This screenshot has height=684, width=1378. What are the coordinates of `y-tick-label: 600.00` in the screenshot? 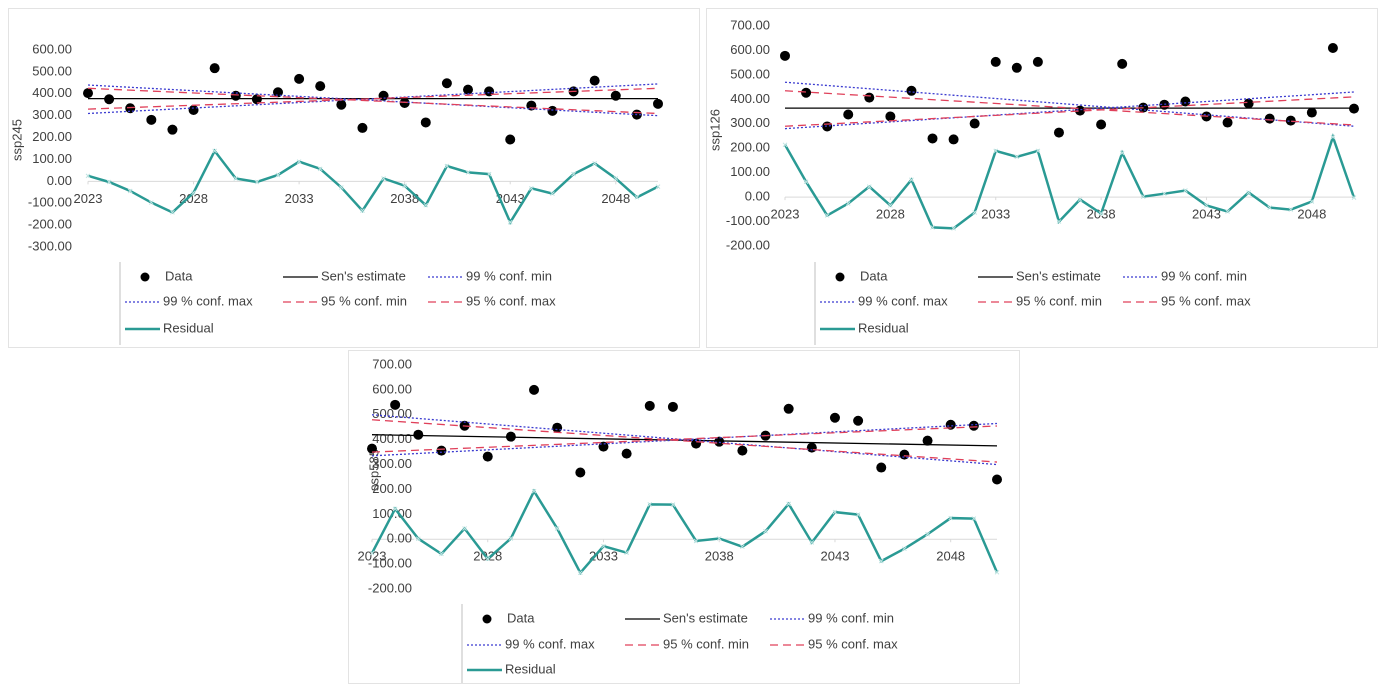 It's located at (750, 49).